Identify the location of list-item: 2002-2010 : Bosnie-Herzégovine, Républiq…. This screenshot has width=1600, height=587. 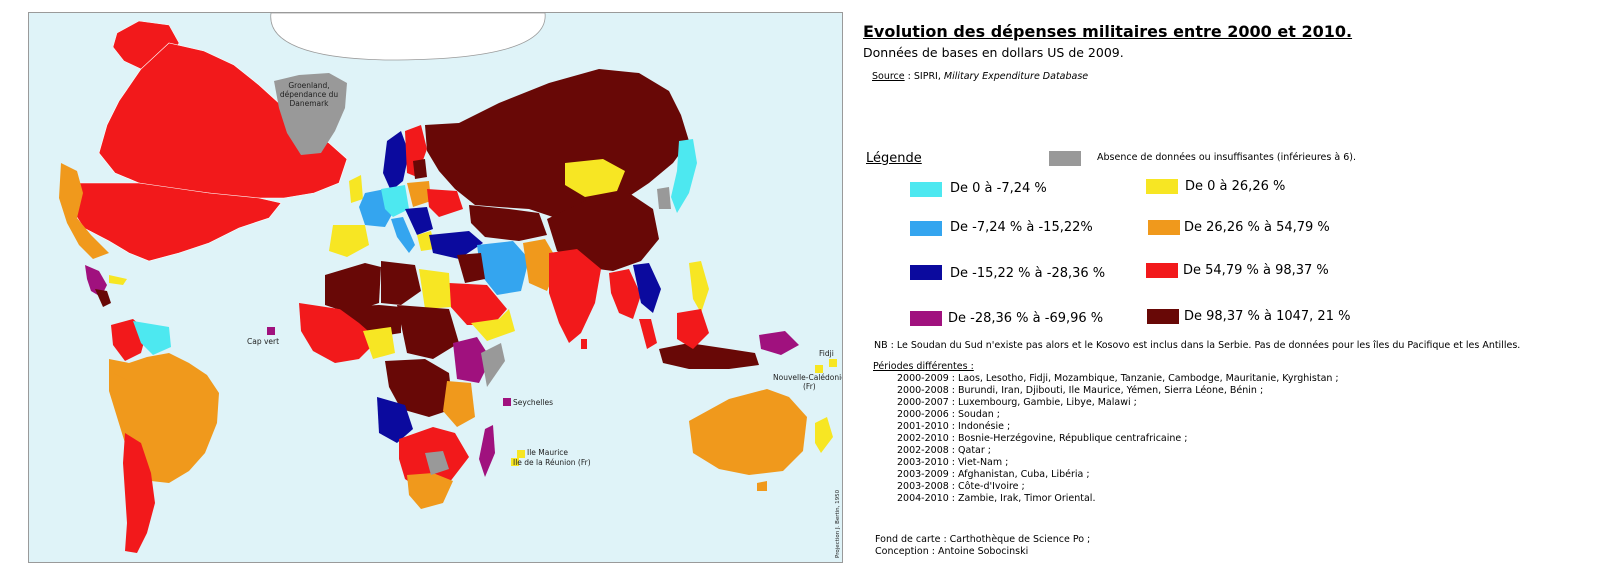
(1042, 438).